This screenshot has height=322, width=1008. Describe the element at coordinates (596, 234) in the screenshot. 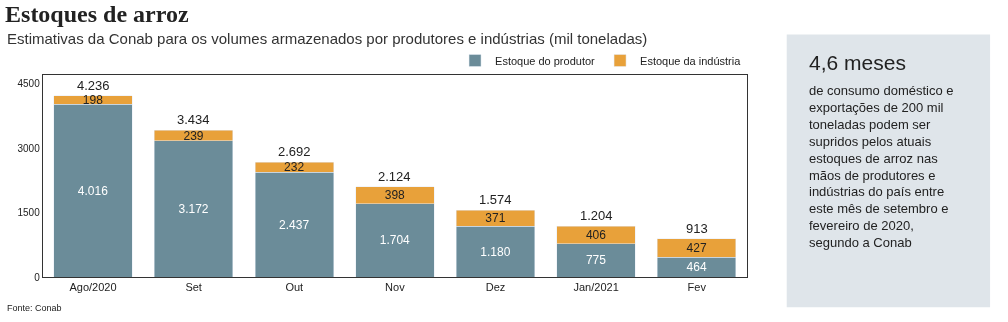

I see `data-label: 406` at that location.